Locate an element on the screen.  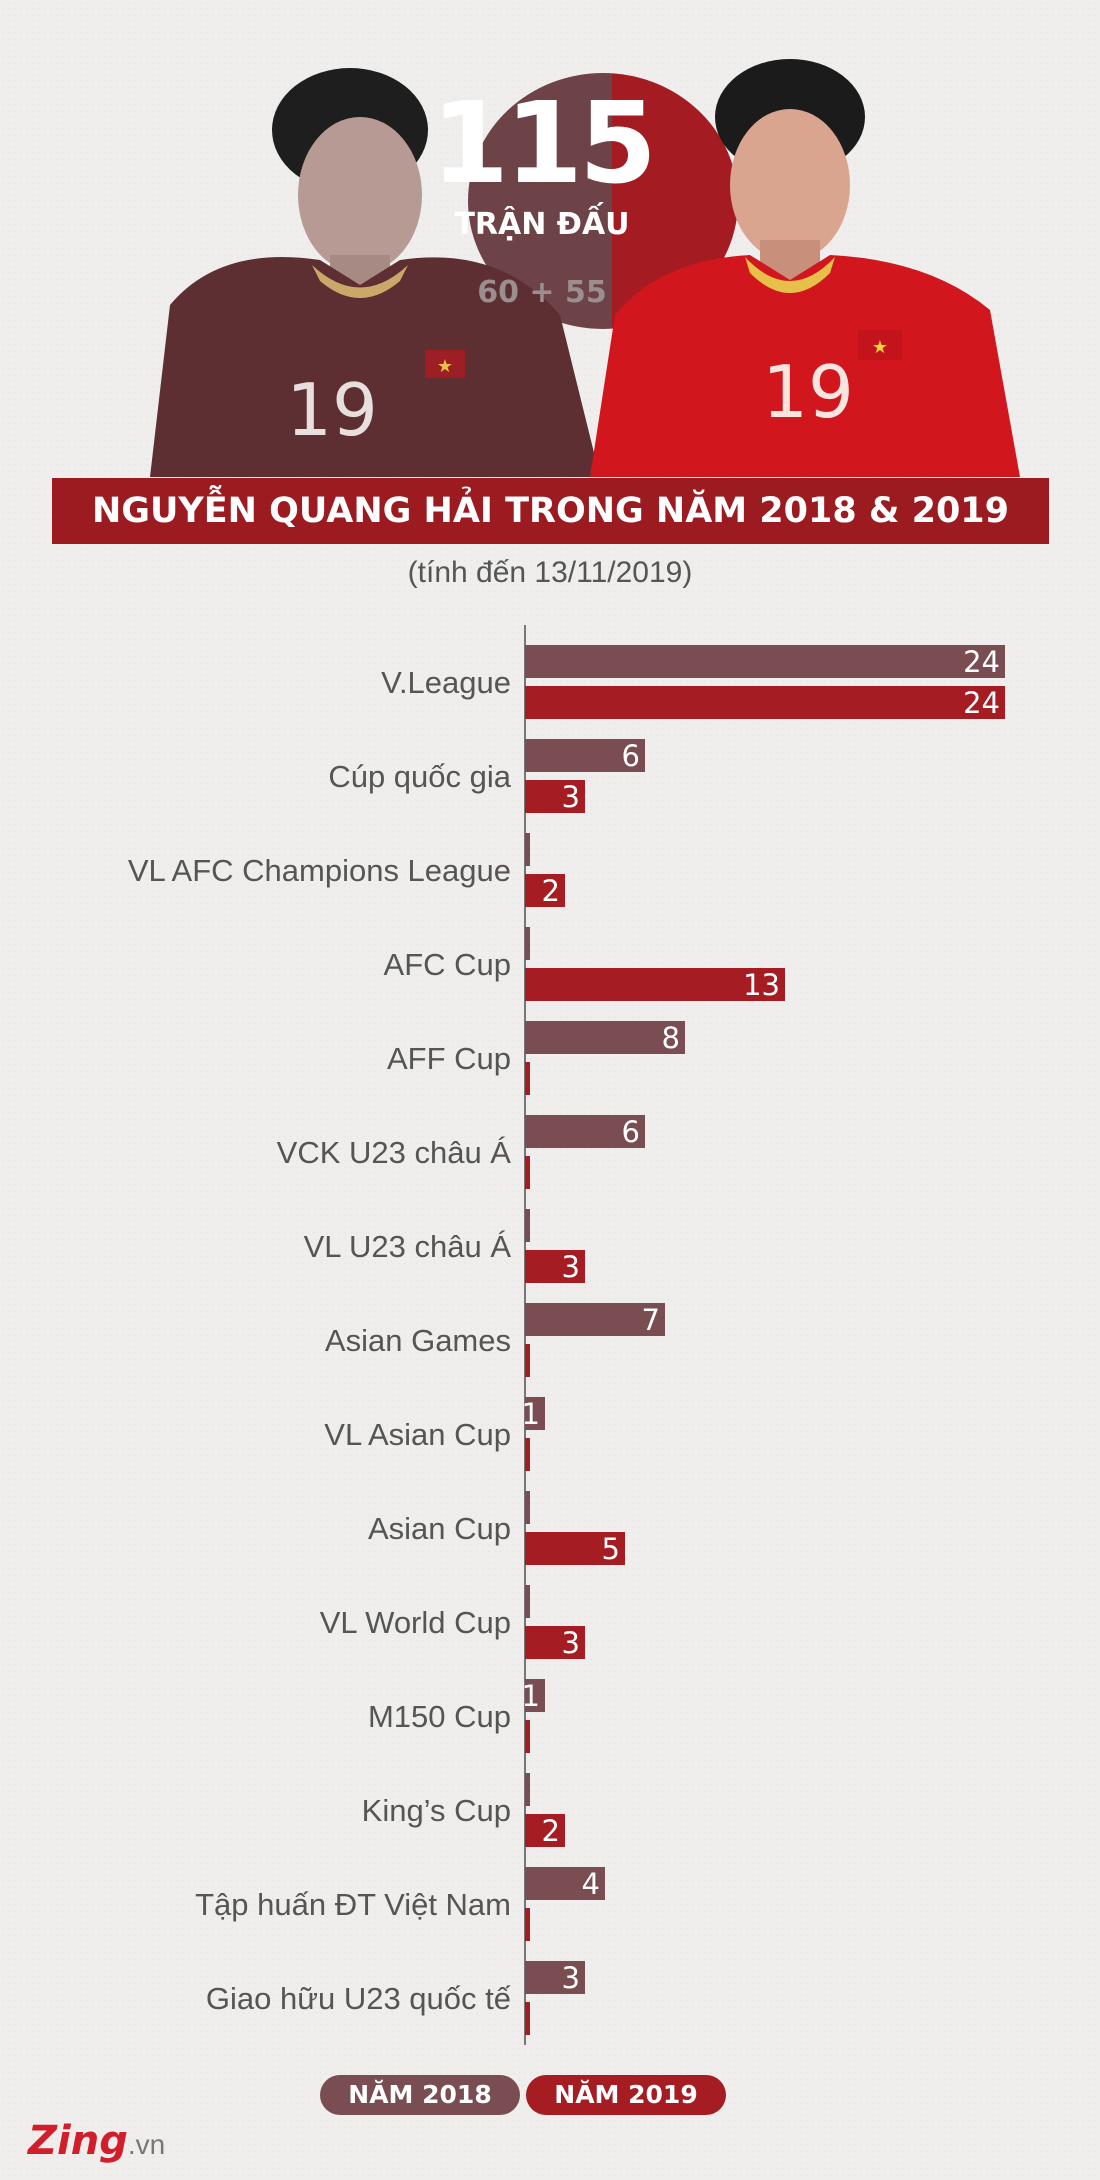
value-label: 5 is located at coordinates (611, 1549).